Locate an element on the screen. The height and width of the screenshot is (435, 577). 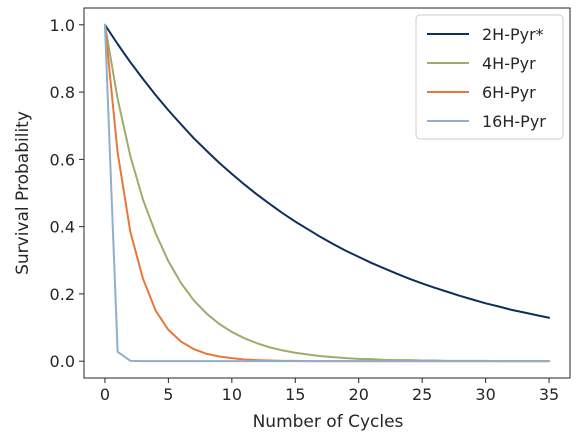
legend: 2H-Pyr* 4H-Pyr 6H-Pyr 16H-Pyr is located at coordinates (489, 77).